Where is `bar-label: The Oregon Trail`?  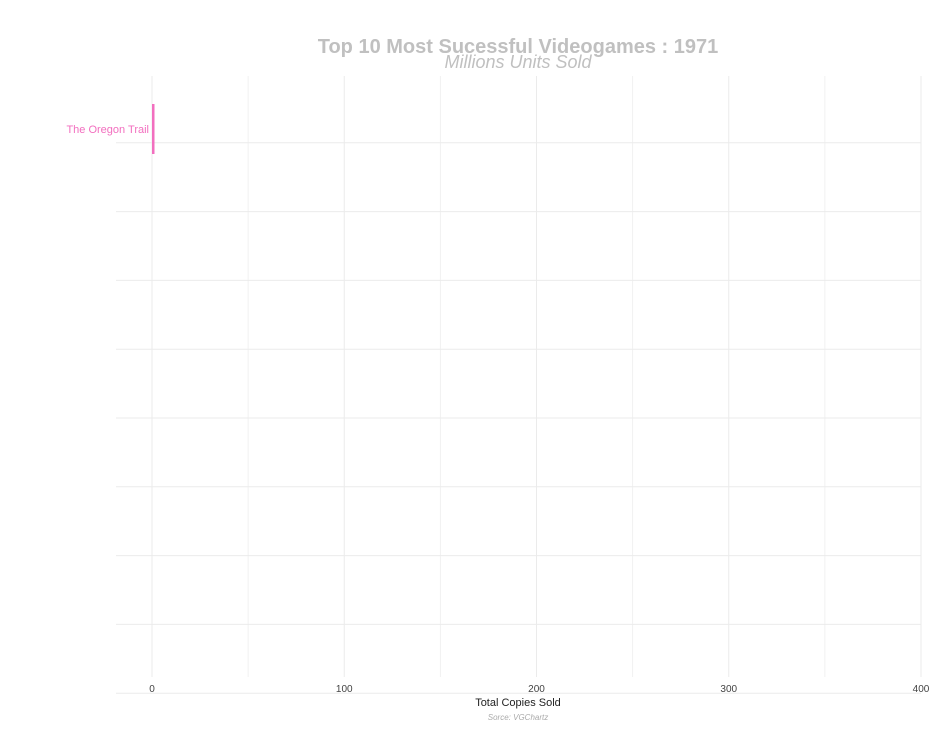
bar-label: The Oregon Trail is located at coordinates (107, 130).